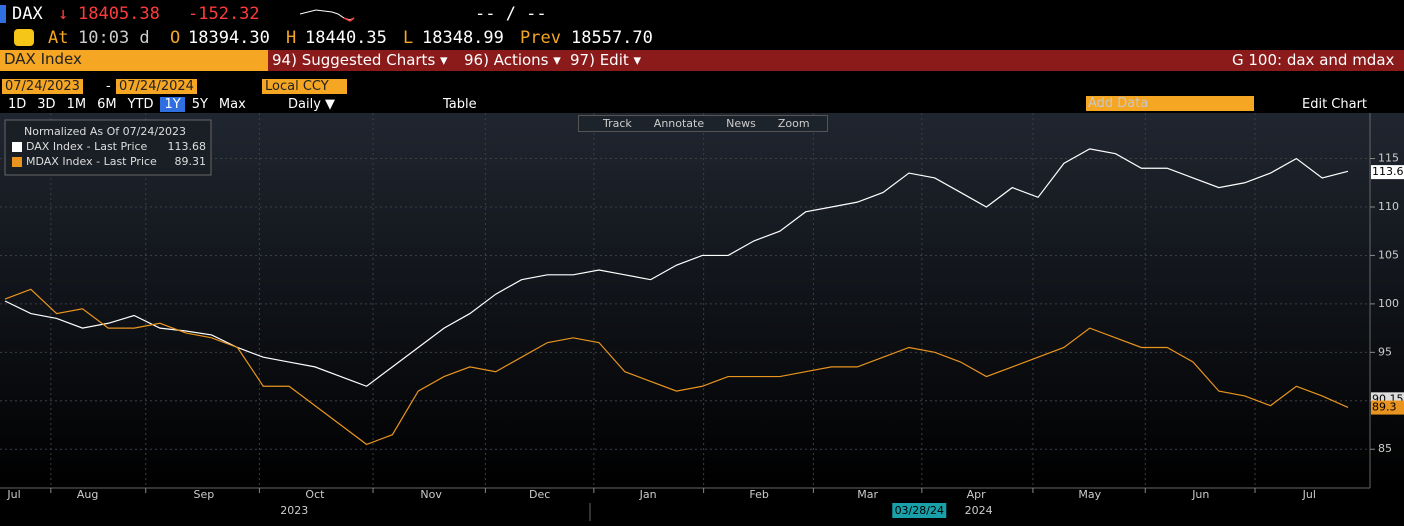 Image resolution: width=1404 pixels, height=526 pixels. I want to click on prev: 18557.70, so click(612, 38).